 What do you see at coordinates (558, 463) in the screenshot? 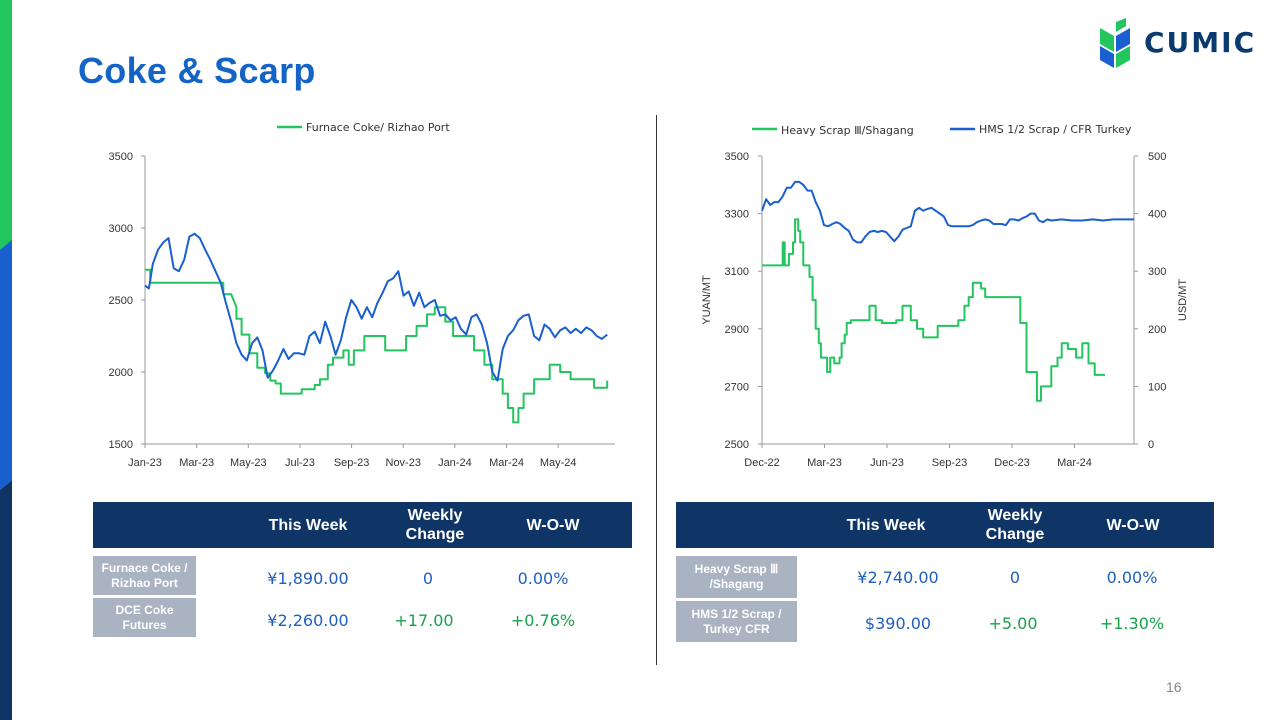
I see `x-tick-label: May-24` at bounding box center [558, 463].